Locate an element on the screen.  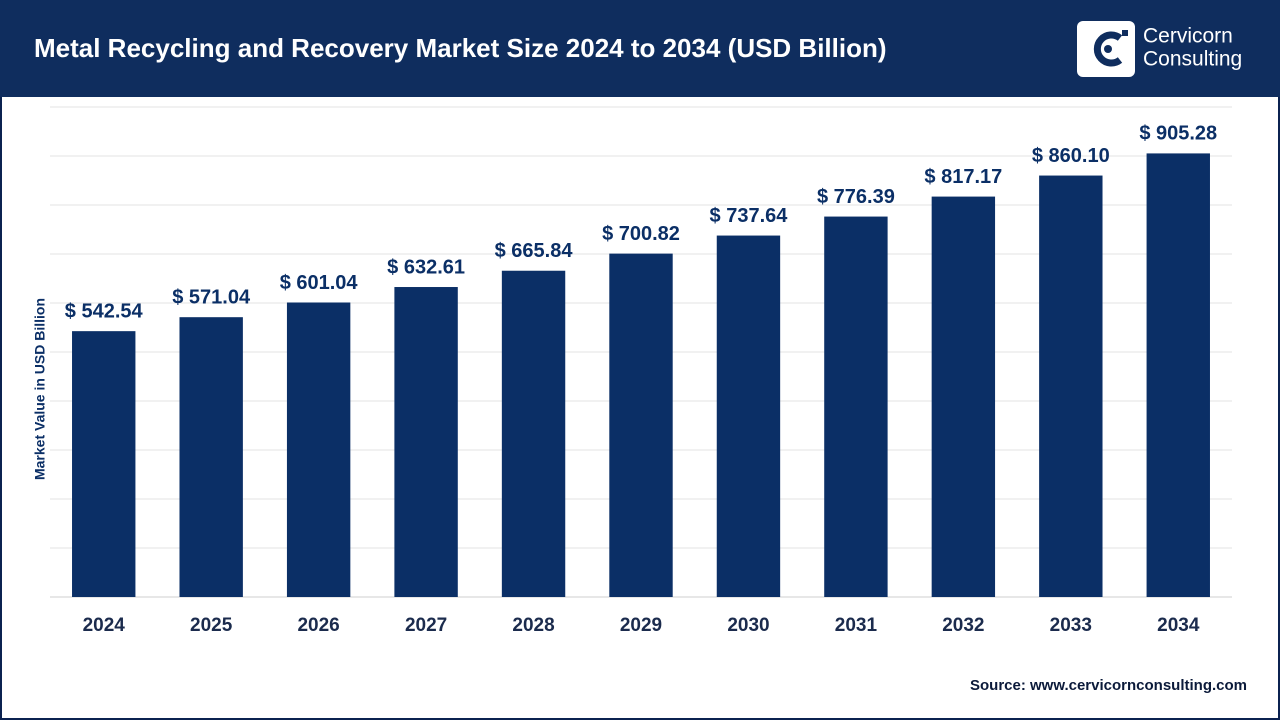
value-label: $ 601.04 is located at coordinates (319, 283).